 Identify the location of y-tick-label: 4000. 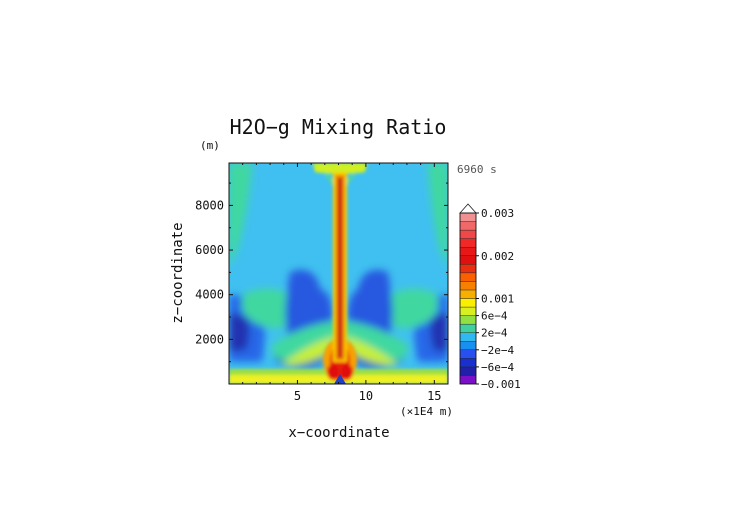
(209, 295).